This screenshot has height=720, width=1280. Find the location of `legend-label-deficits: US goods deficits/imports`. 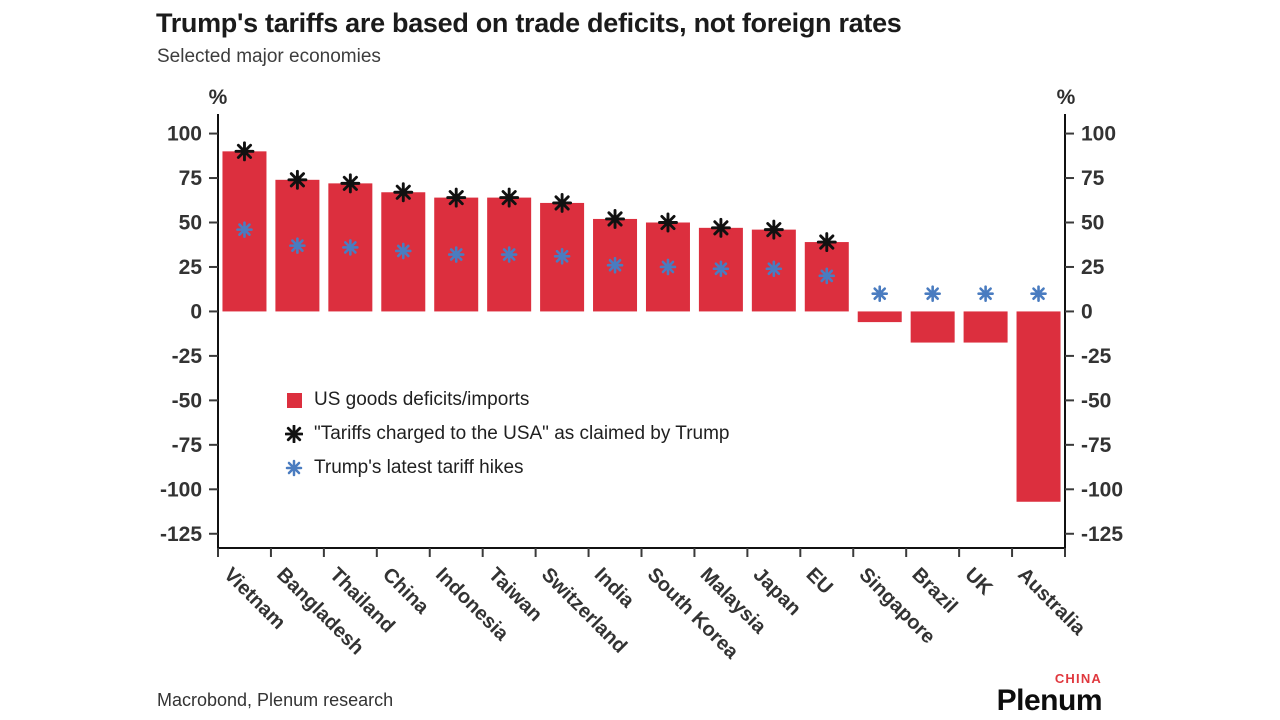

legend-label-deficits: US goods deficits/imports is located at coordinates (422, 399).